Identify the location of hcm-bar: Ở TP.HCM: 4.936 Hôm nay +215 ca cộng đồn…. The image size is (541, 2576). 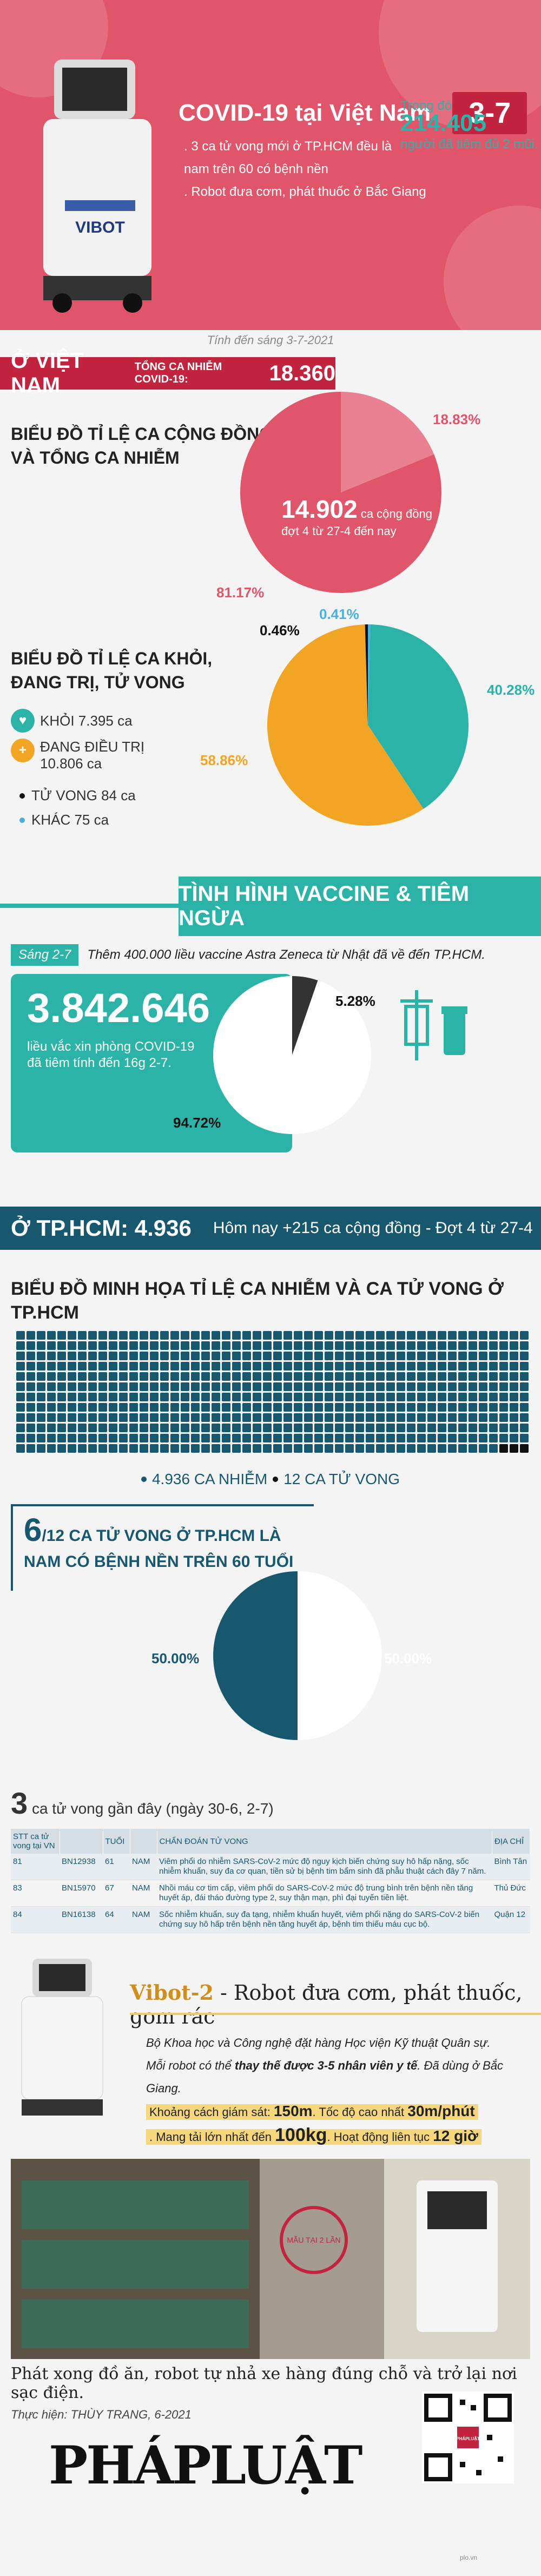
(270, 1228).